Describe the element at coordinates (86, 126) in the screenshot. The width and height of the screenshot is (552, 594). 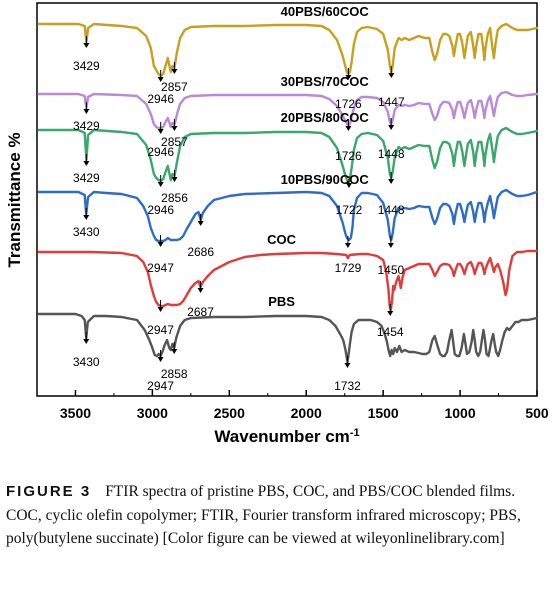
I see `peak-label: 3429` at that location.